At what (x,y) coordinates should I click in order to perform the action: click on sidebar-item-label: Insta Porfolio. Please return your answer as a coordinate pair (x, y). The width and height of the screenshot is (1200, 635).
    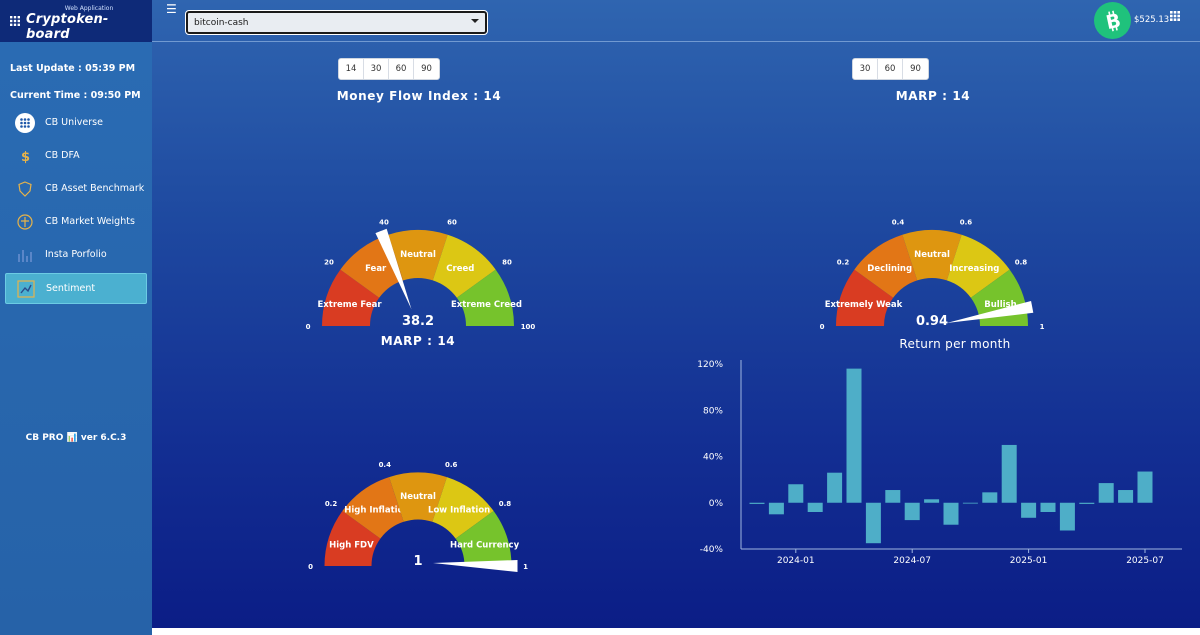
    Looking at the image, I should click on (76, 254).